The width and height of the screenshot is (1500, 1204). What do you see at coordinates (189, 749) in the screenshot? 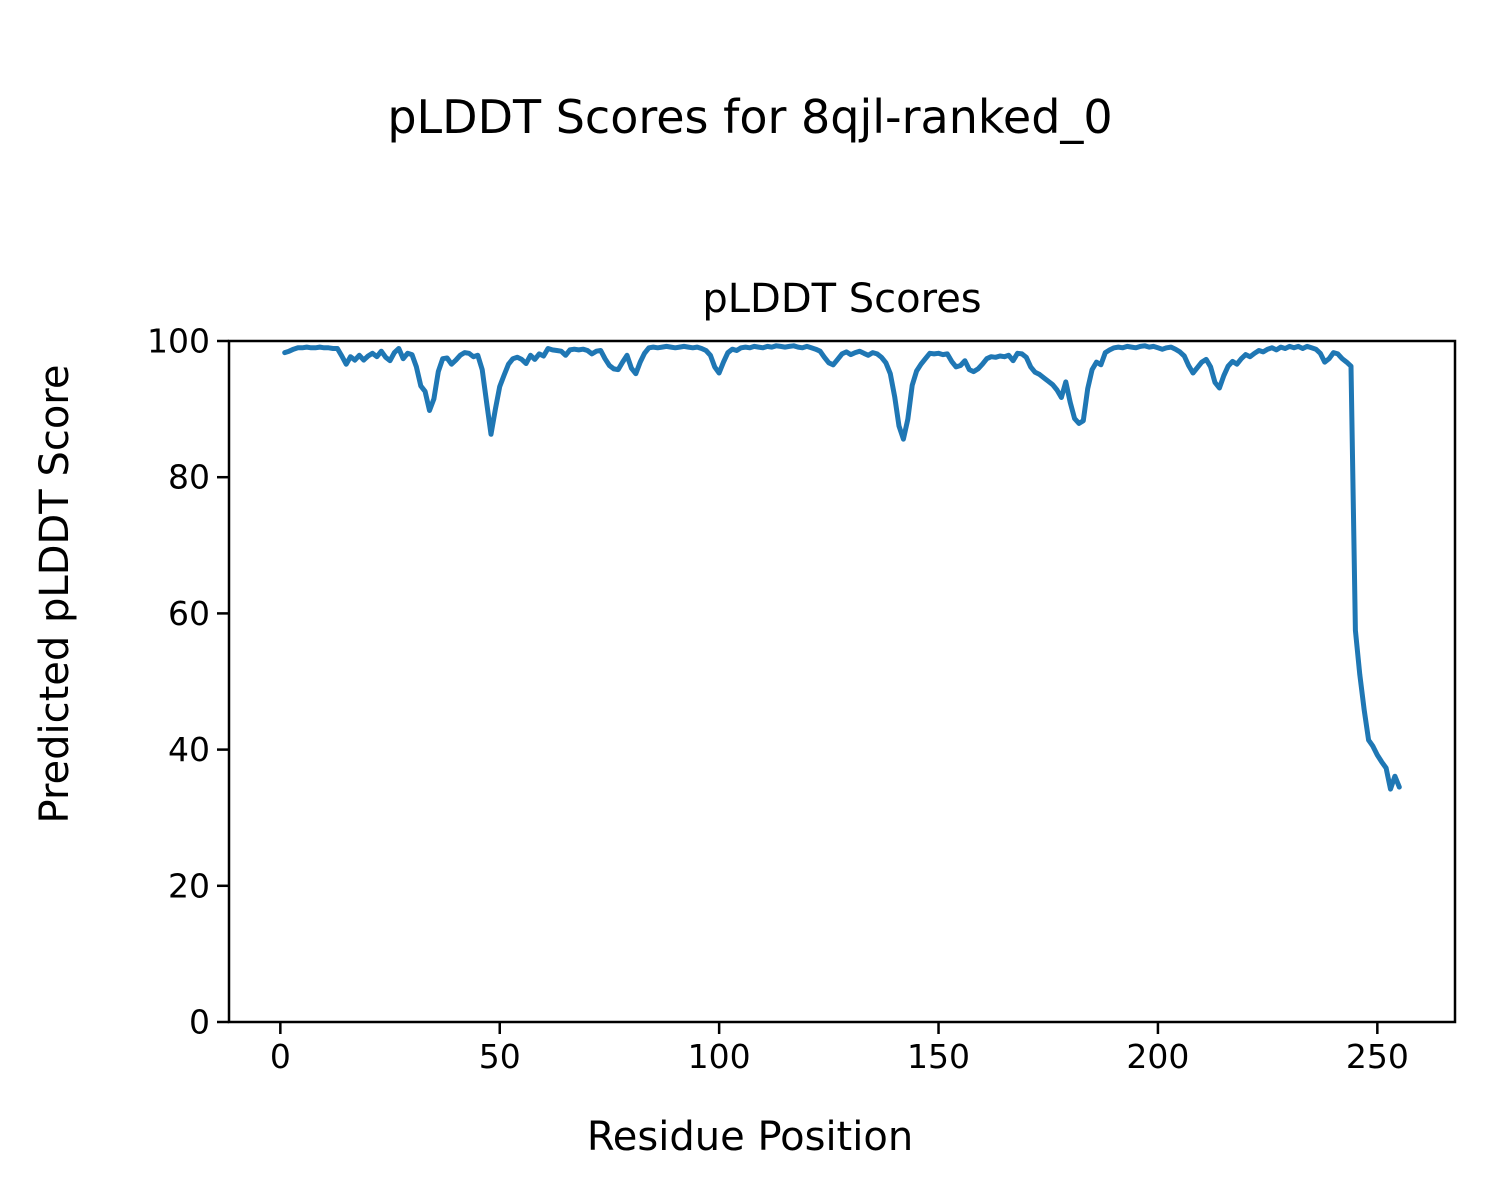
I see `y-tick-label: 40` at bounding box center [189, 749].